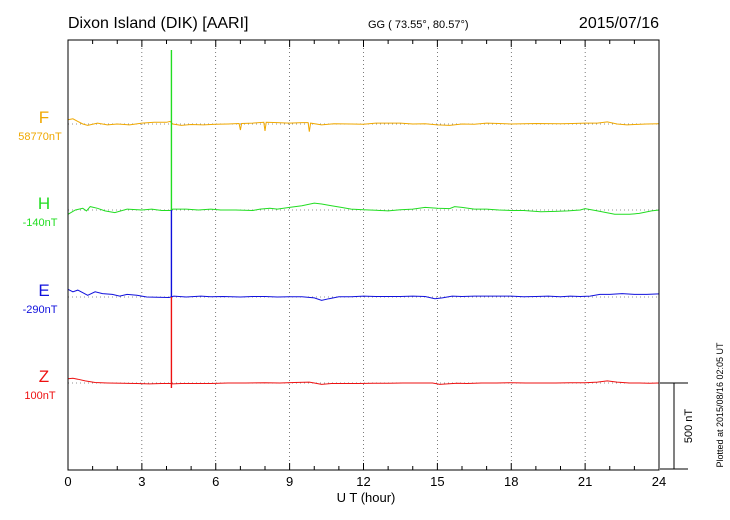  I want to click on scale-bar: 500 nT, so click(677, 426).